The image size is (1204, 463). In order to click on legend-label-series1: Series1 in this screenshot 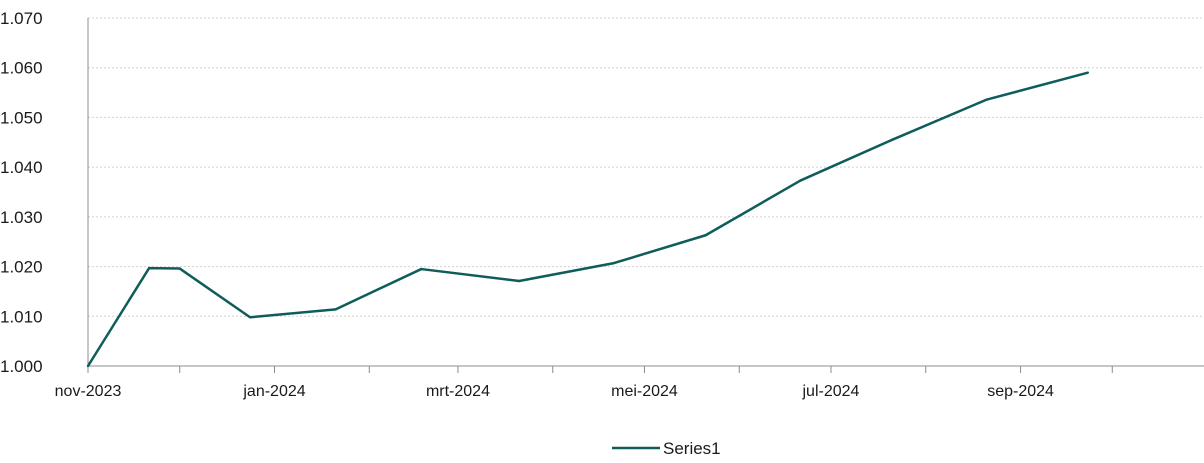, I will do `click(692, 448)`.